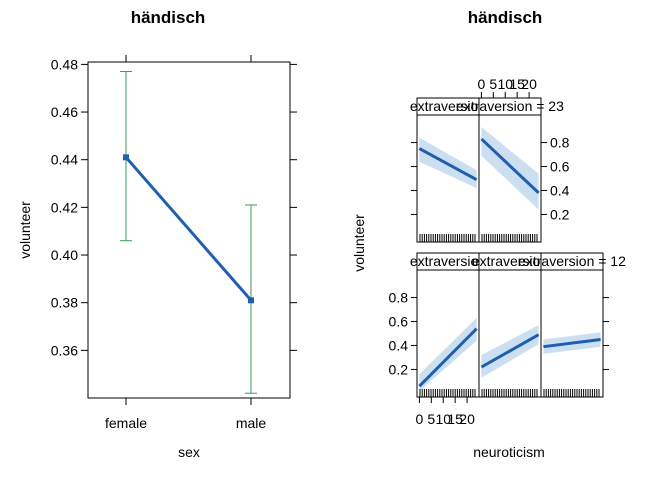 The width and height of the screenshot is (672, 480). What do you see at coordinates (517, 84) in the screenshot?
I see `right-x-tick-label-top: 15` at bounding box center [517, 84].